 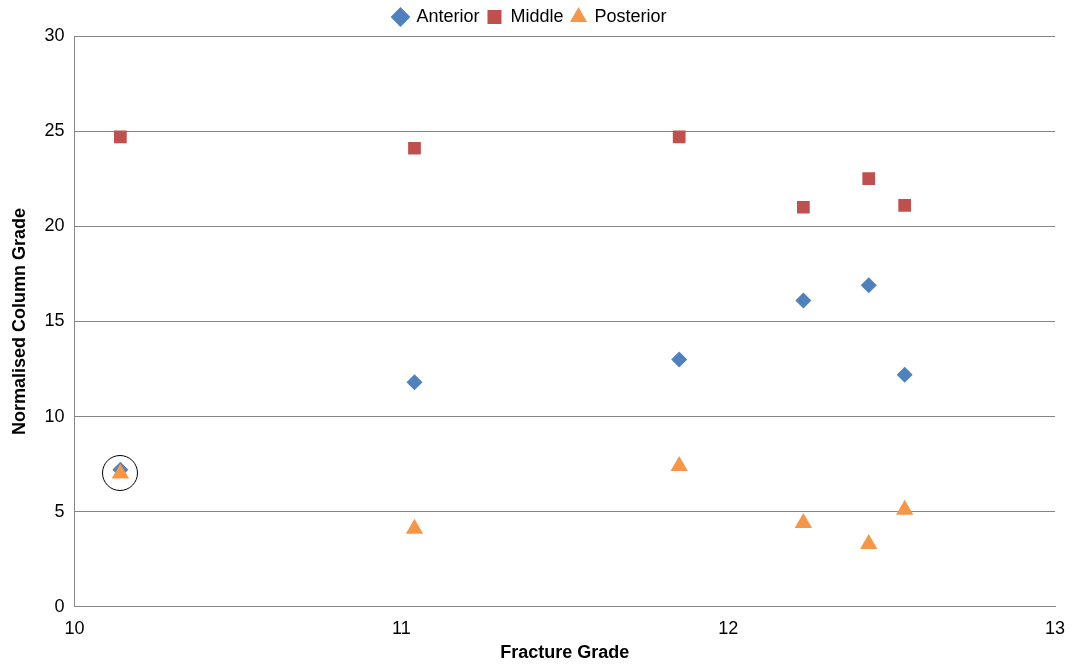 I want to click on y-tick-label: 25, so click(x=54, y=130).